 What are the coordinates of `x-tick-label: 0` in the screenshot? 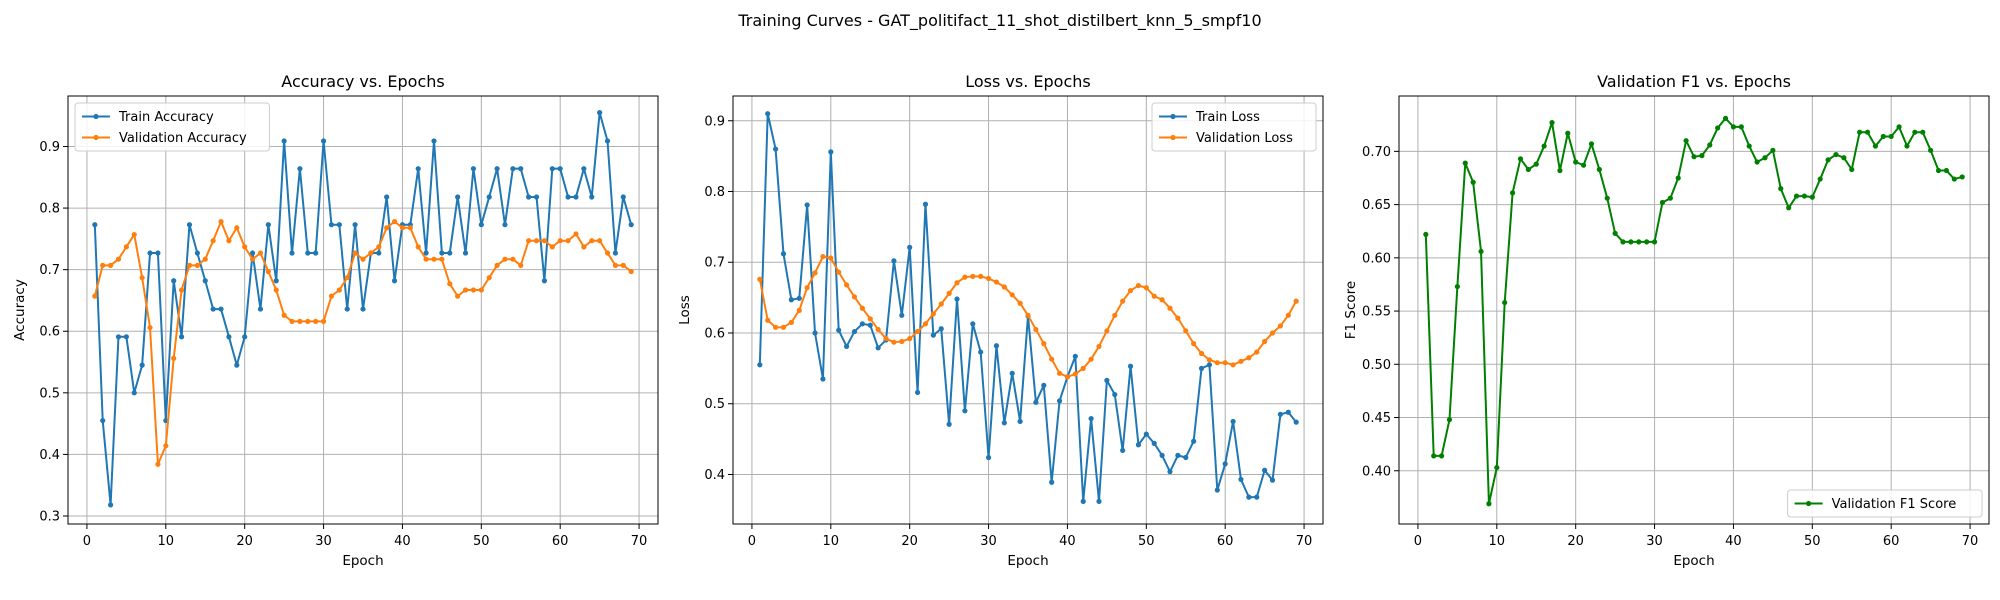 It's located at (752, 541).